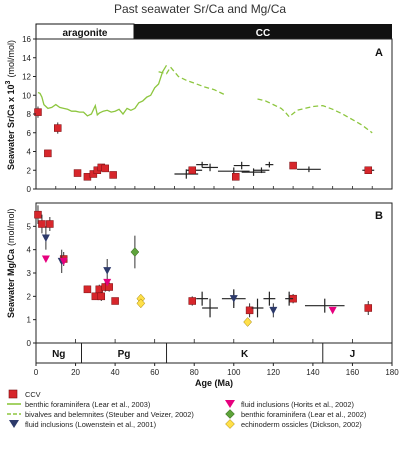 Image resolution: width=400 pixels, height=453 pixels. Describe the element at coordinates (29, 226) in the screenshot. I see `y-tick-label-b: 5` at that location.